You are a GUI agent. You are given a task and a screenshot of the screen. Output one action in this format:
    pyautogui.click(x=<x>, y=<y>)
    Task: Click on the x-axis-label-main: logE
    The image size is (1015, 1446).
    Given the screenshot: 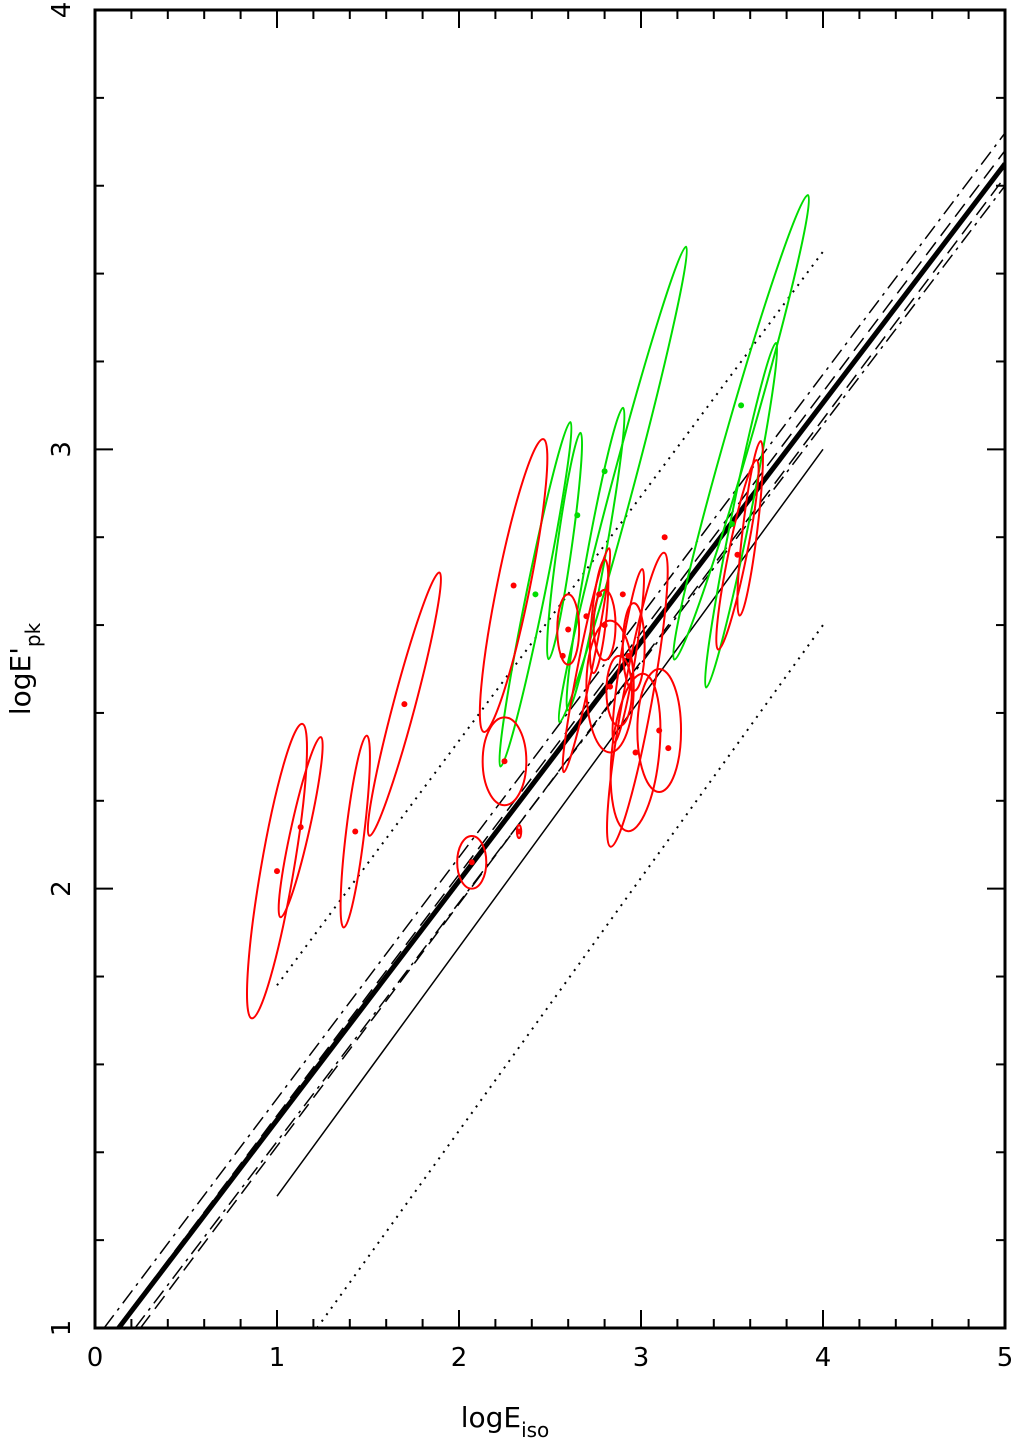 What is the action you would take?
    pyautogui.click(x=491, y=1417)
    